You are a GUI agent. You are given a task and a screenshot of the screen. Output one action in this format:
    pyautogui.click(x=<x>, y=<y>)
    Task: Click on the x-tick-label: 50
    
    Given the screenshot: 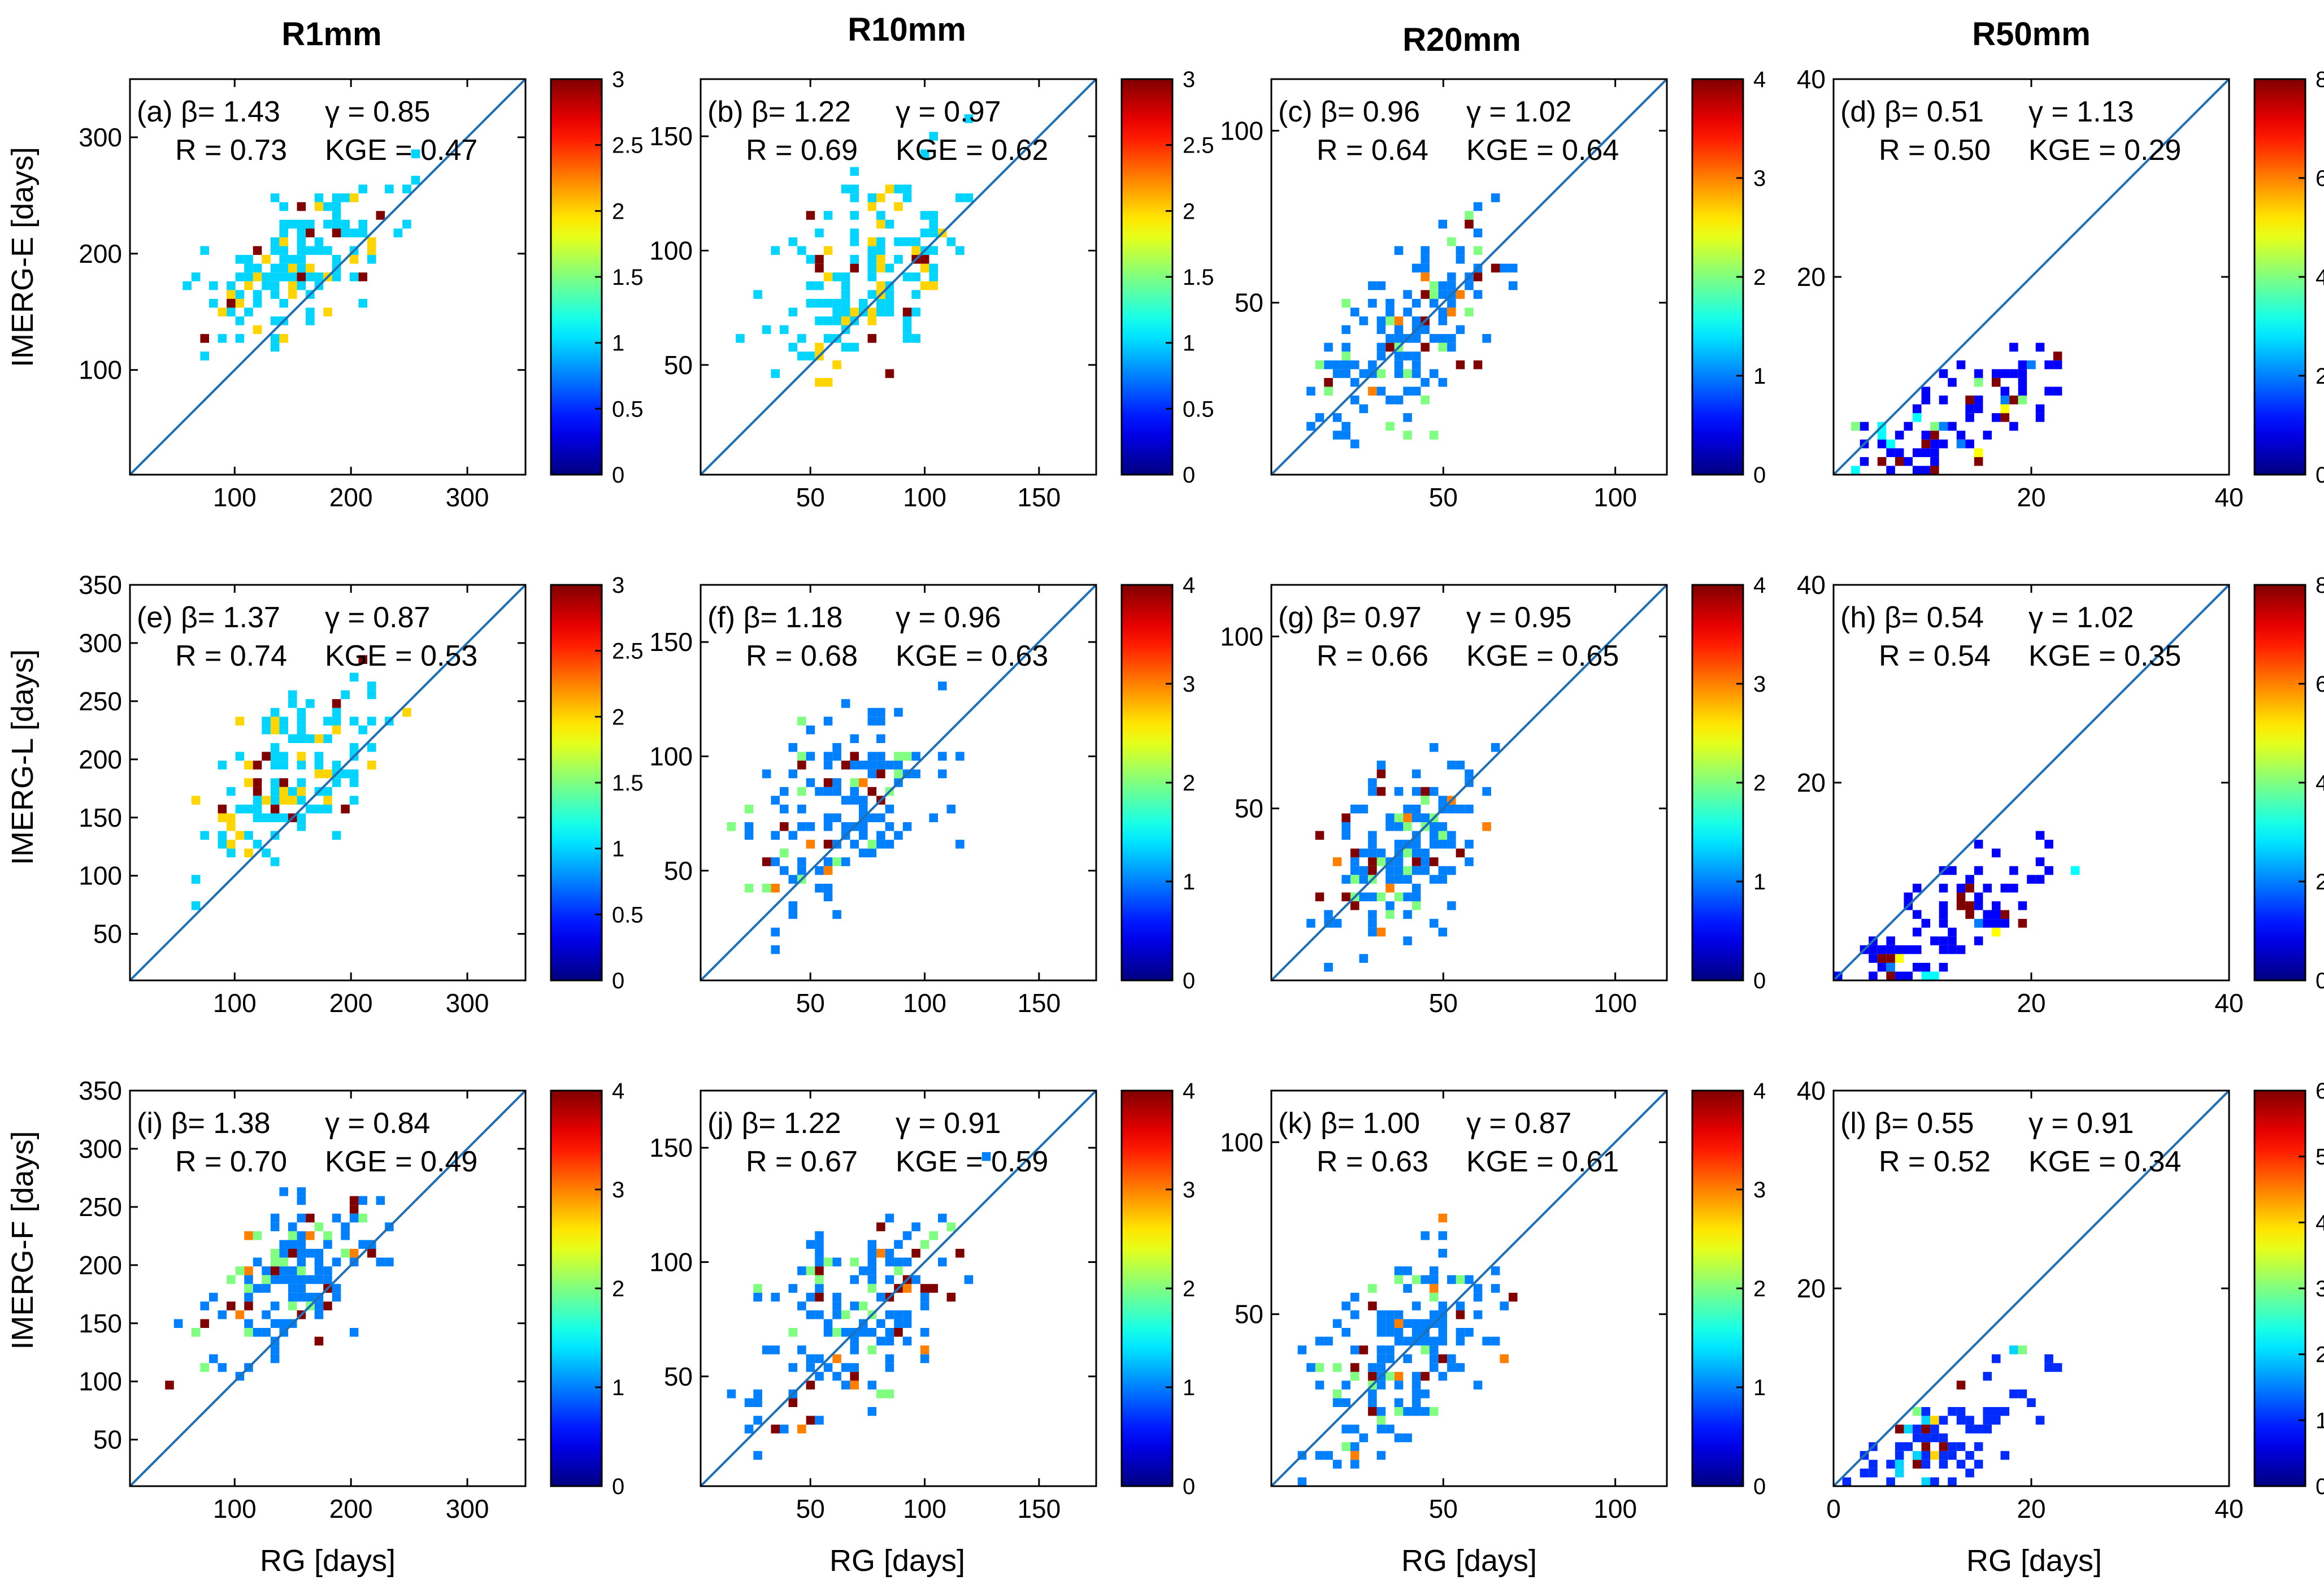 What is the action you would take?
    pyautogui.click(x=1443, y=1508)
    